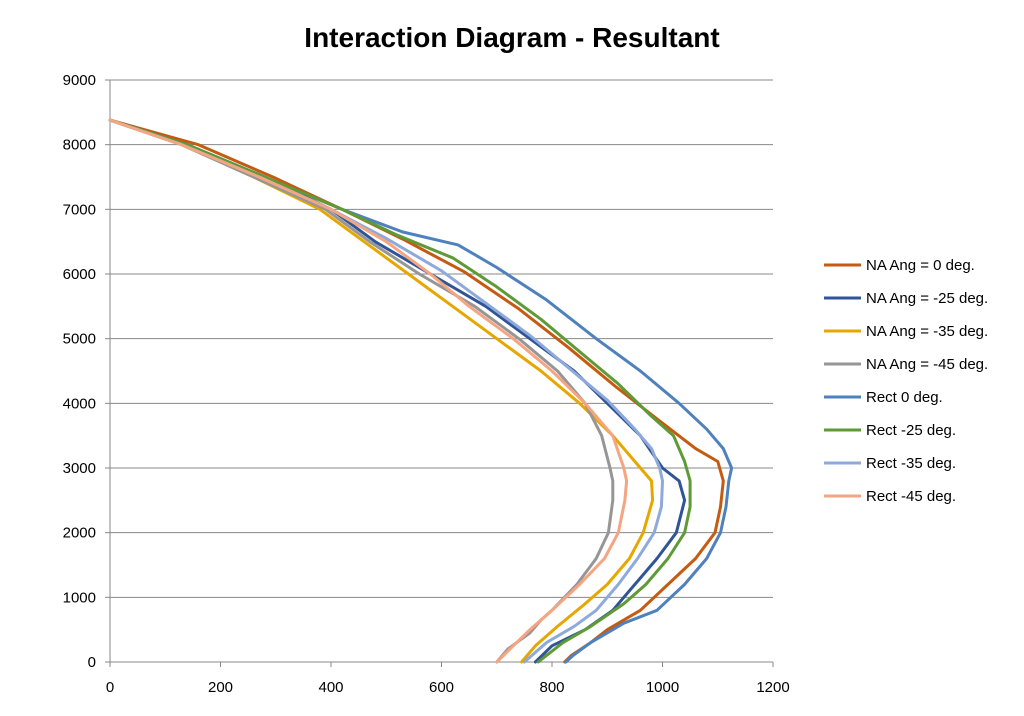 Image resolution: width=1024 pixels, height=716 pixels. What do you see at coordinates (927, 364) in the screenshot?
I see `legend-label: NA Ang = -45 deg.` at bounding box center [927, 364].